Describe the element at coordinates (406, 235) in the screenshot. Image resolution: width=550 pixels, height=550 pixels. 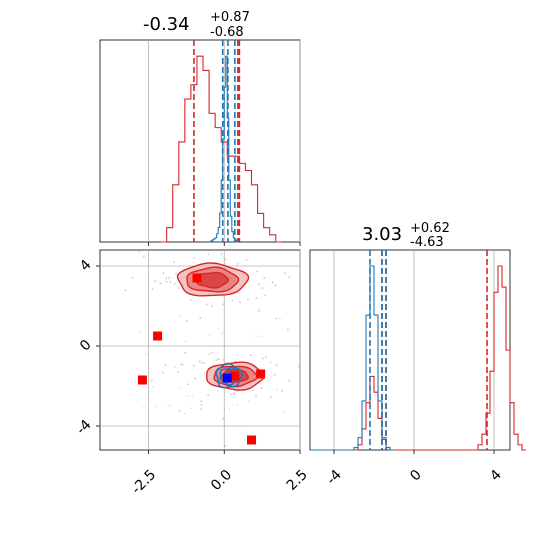
I see `param2-title: 3.03 +0.62 -4.63` at that location.